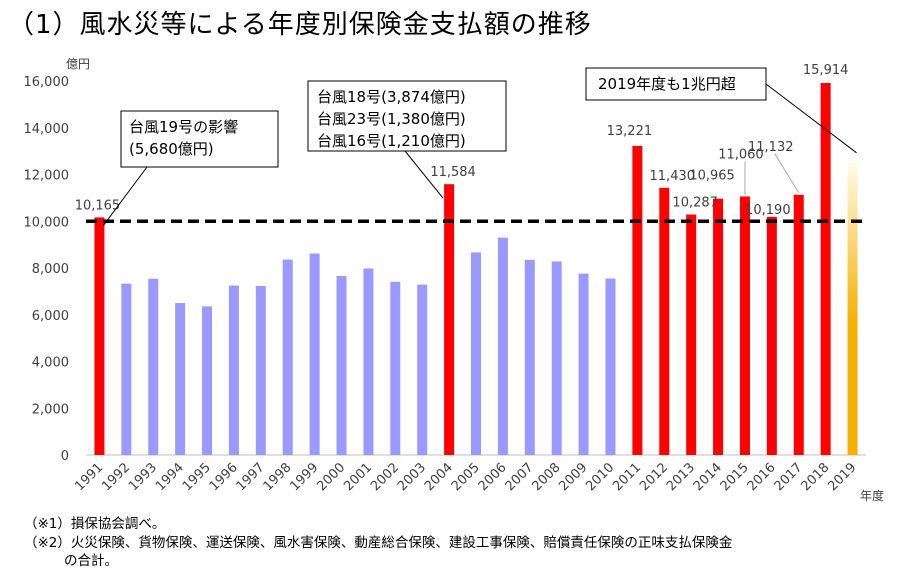 Image resolution: width=900 pixels, height=579 pixels. I want to click on x-tick-label: 2004, so click(439, 477).